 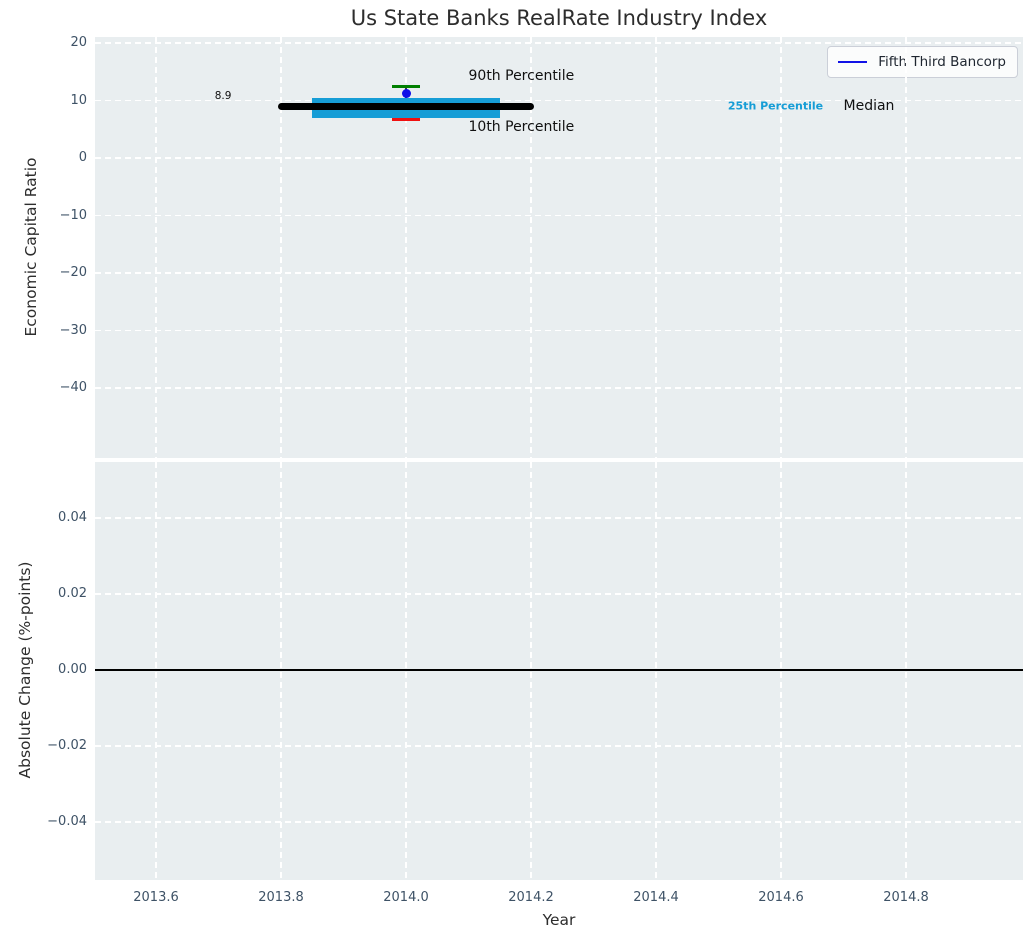 I want to click on y-tick-label: 0, so click(x=82, y=157).